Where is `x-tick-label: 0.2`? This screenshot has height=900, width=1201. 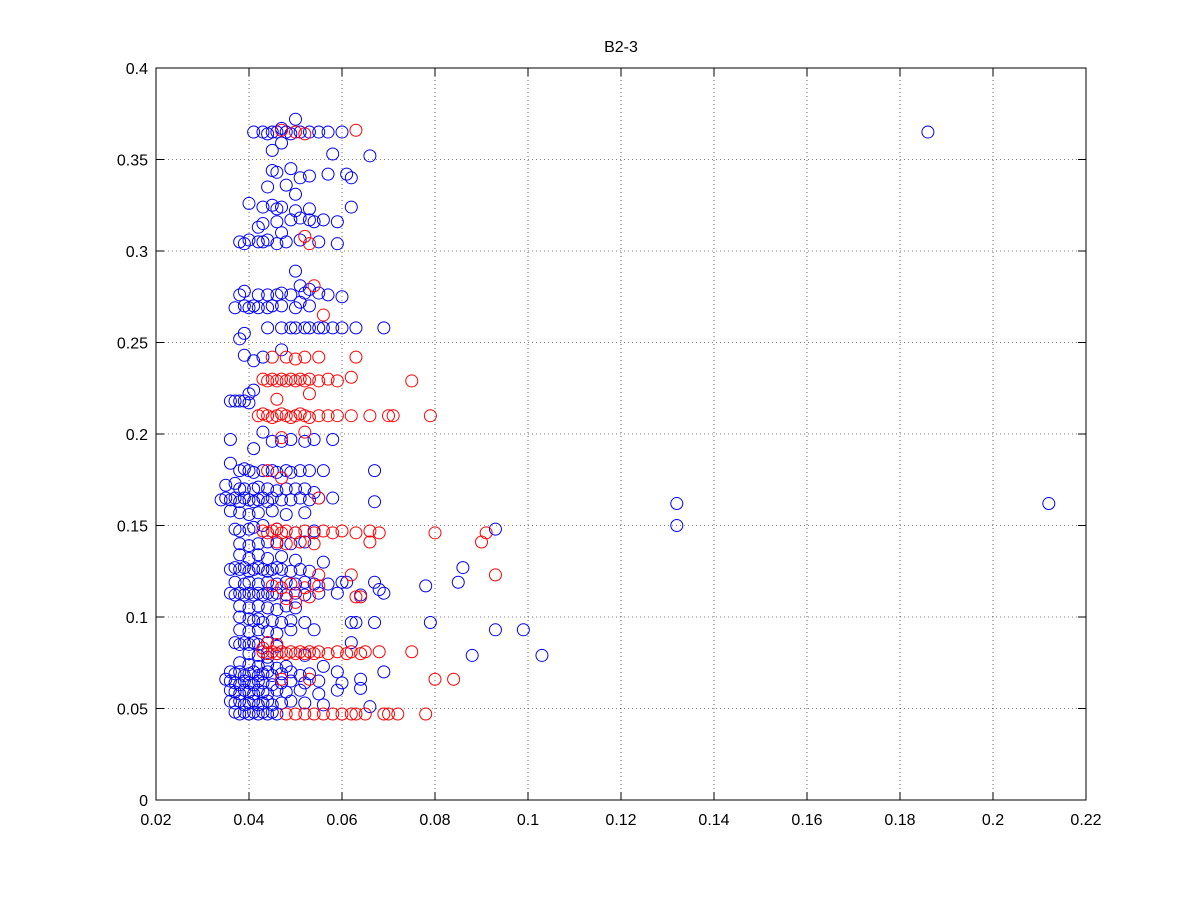
x-tick-label: 0.2 is located at coordinates (993, 820).